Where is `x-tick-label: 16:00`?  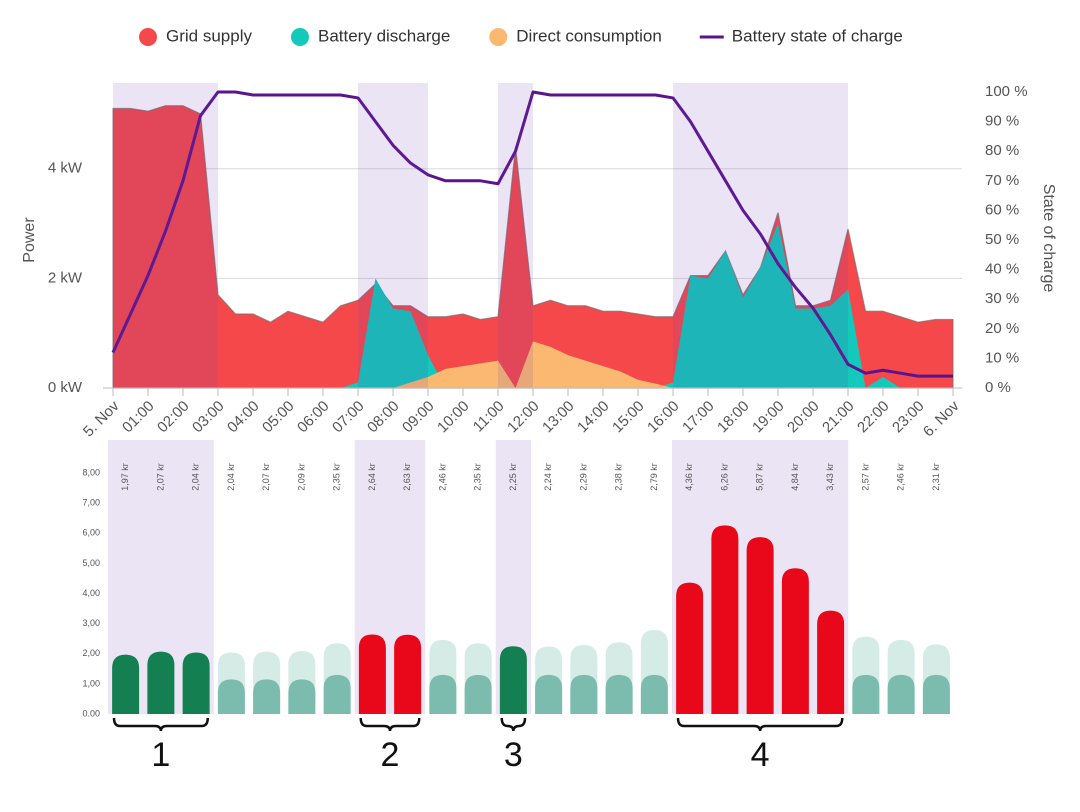 x-tick-label: 16:00 is located at coordinates (663, 417).